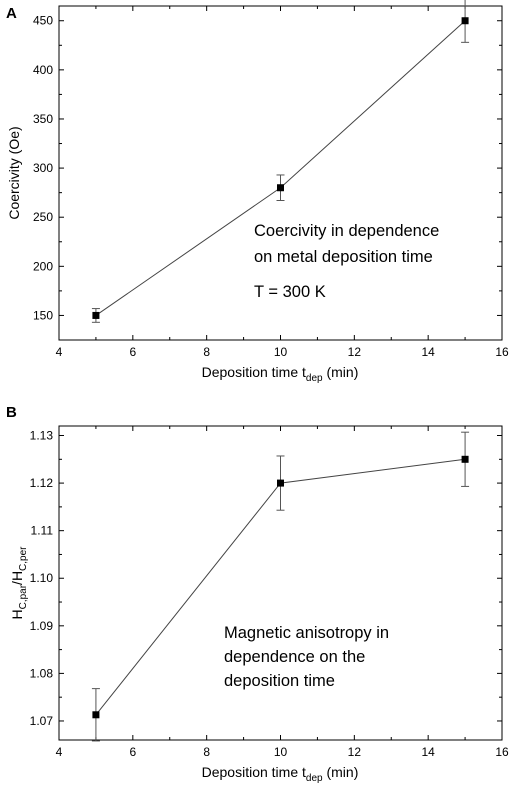 The width and height of the screenshot is (510, 796). Describe the element at coordinates (341, 772) in the screenshot. I see `panel-b-x-title-tail: (min)` at that location.